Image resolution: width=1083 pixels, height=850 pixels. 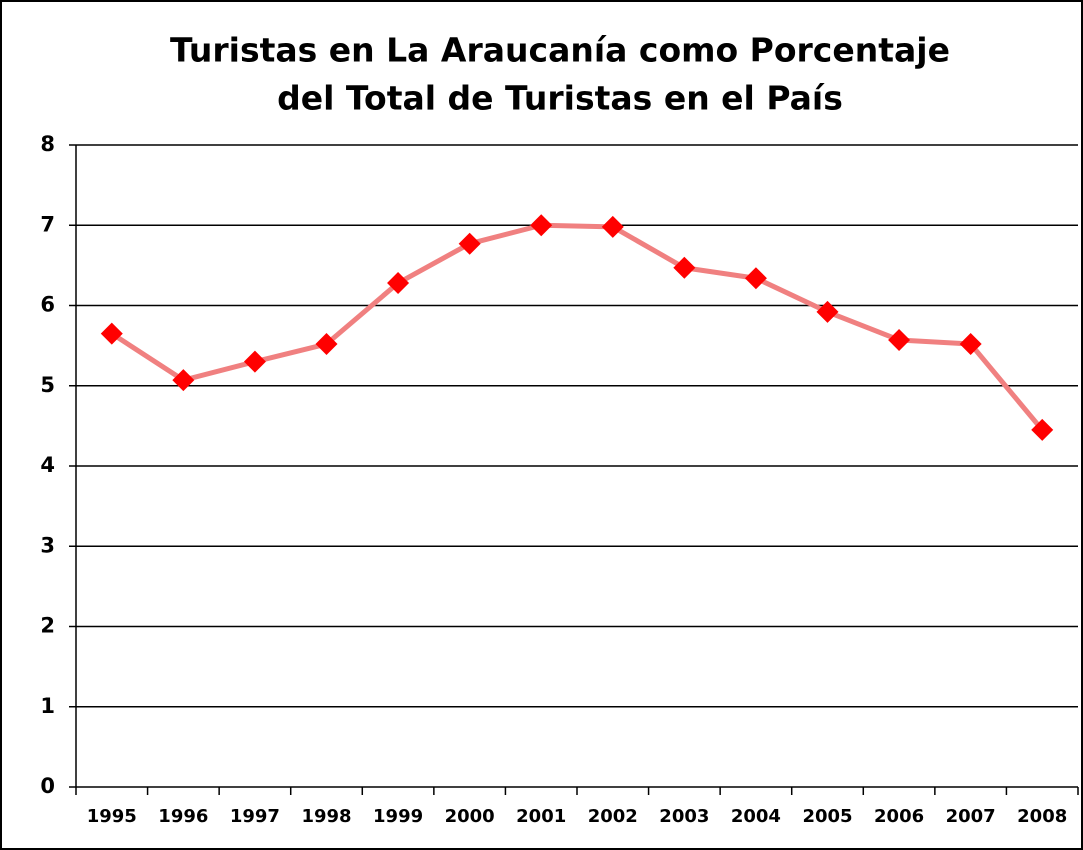 What do you see at coordinates (47, 626) in the screenshot?
I see `y-tick-label: 2` at bounding box center [47, 626].